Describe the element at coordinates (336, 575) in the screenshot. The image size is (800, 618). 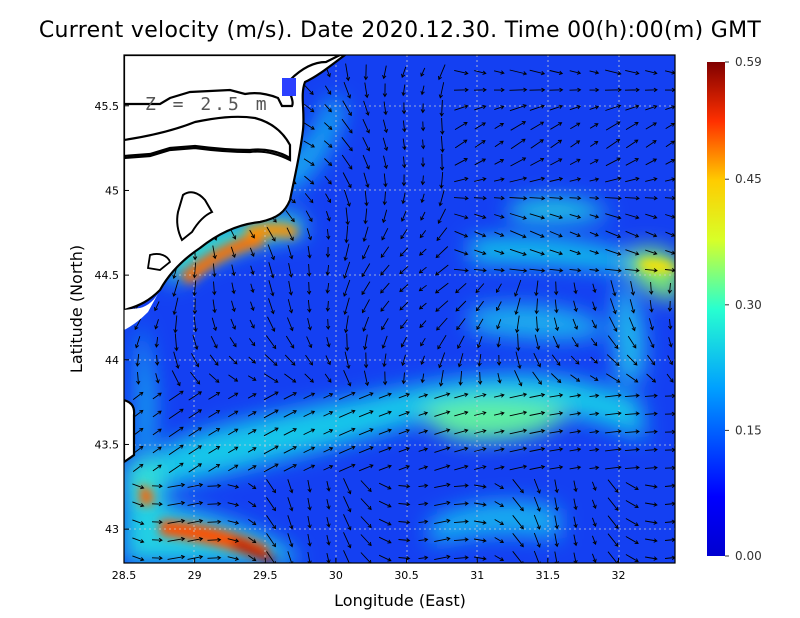
I see `x-tick-label: 30` at that location.